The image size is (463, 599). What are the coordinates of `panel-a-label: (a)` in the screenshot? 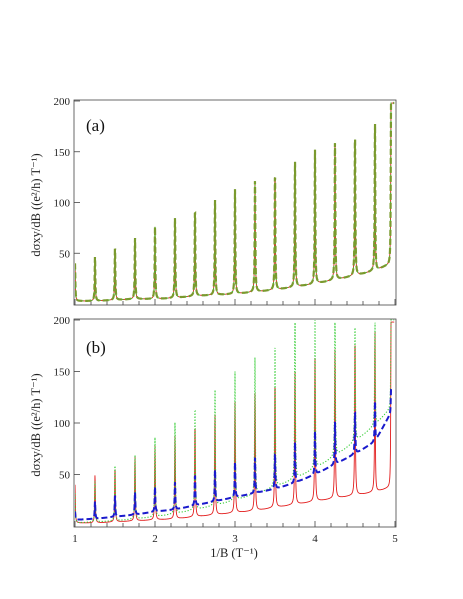 It's located at (95, 125).